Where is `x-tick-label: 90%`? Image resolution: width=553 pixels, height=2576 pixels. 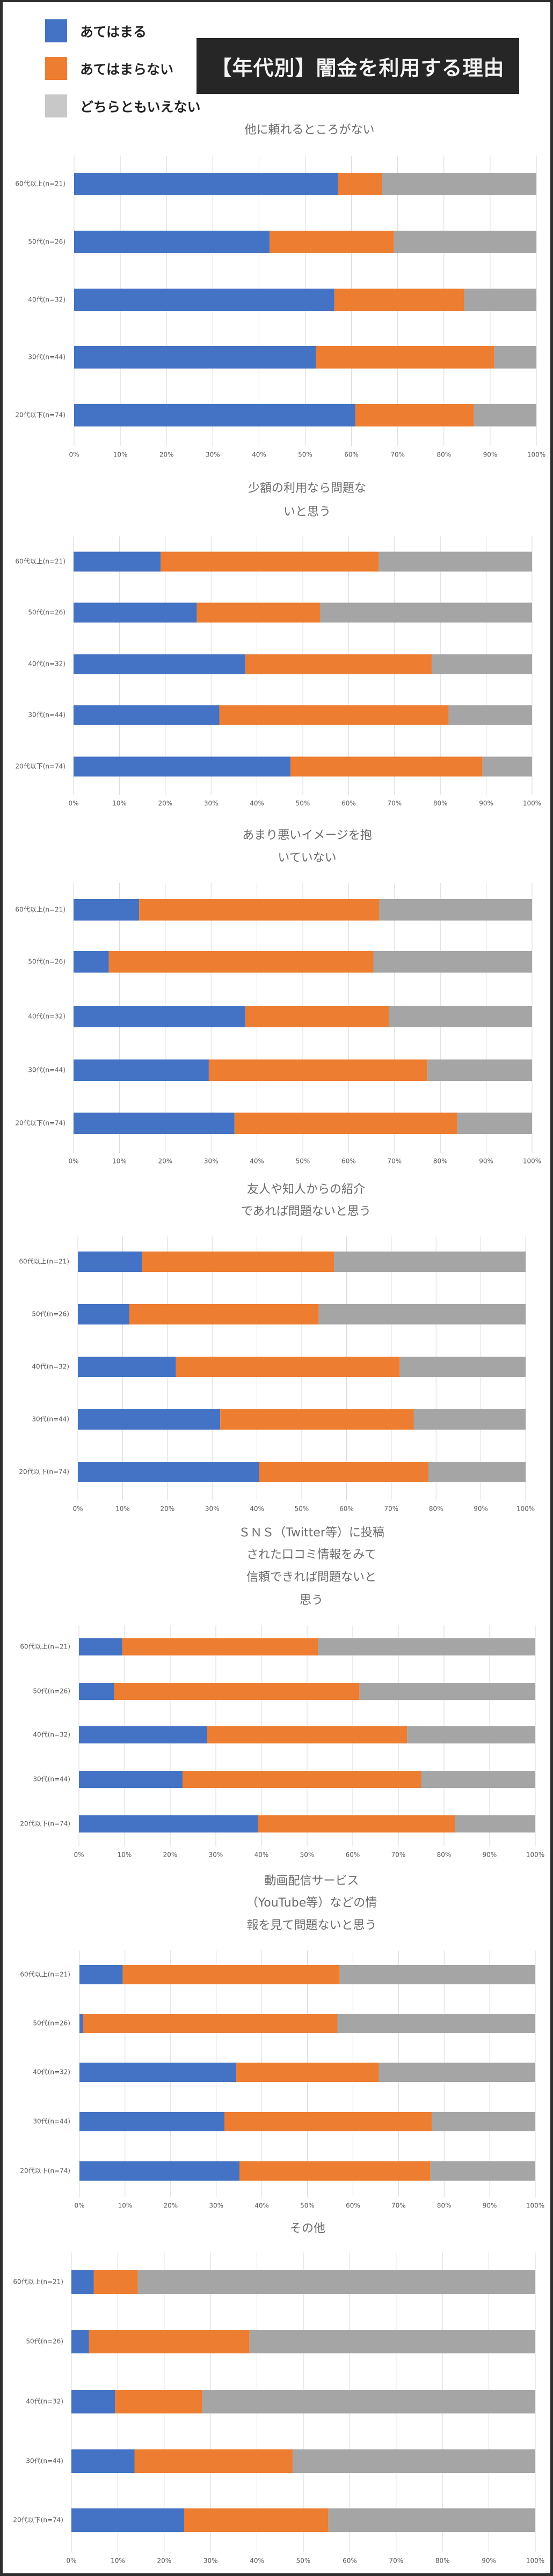 x-tick-label: 90% is located at coordinates (486, 803).